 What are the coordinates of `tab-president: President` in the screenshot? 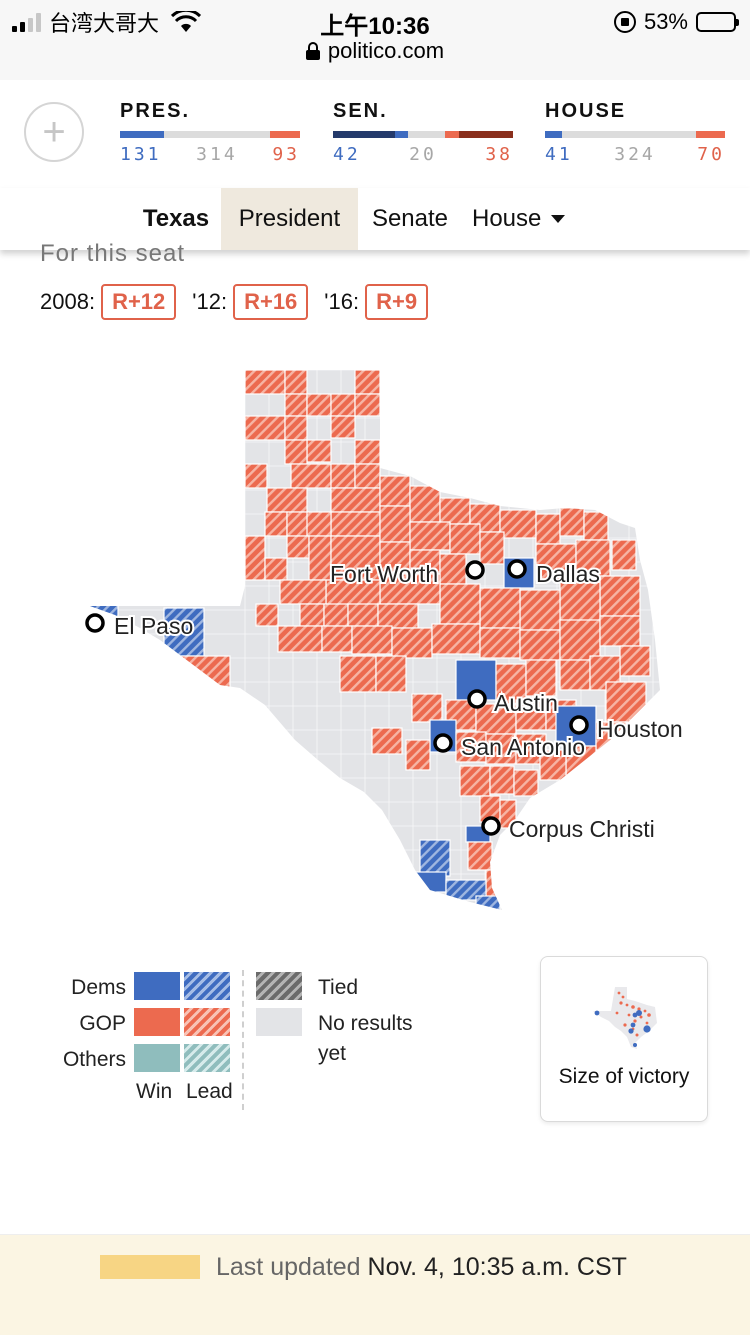 It's located at (289, 219).